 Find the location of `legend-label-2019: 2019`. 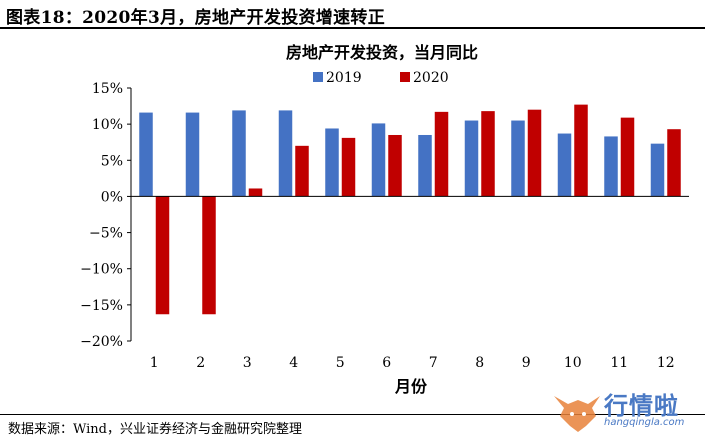

legend-label-2019: 2019 is located at coordinates (344, 78).